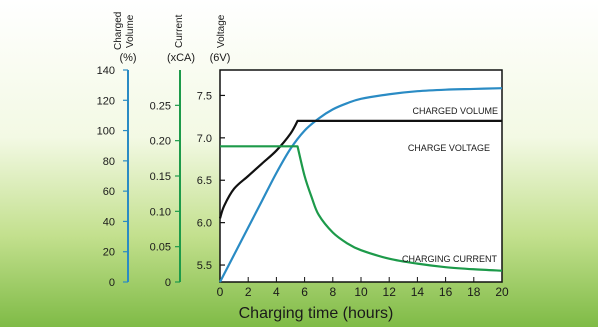  I want to click on x-axis-label: Charging time (hours), so click(316, 313).